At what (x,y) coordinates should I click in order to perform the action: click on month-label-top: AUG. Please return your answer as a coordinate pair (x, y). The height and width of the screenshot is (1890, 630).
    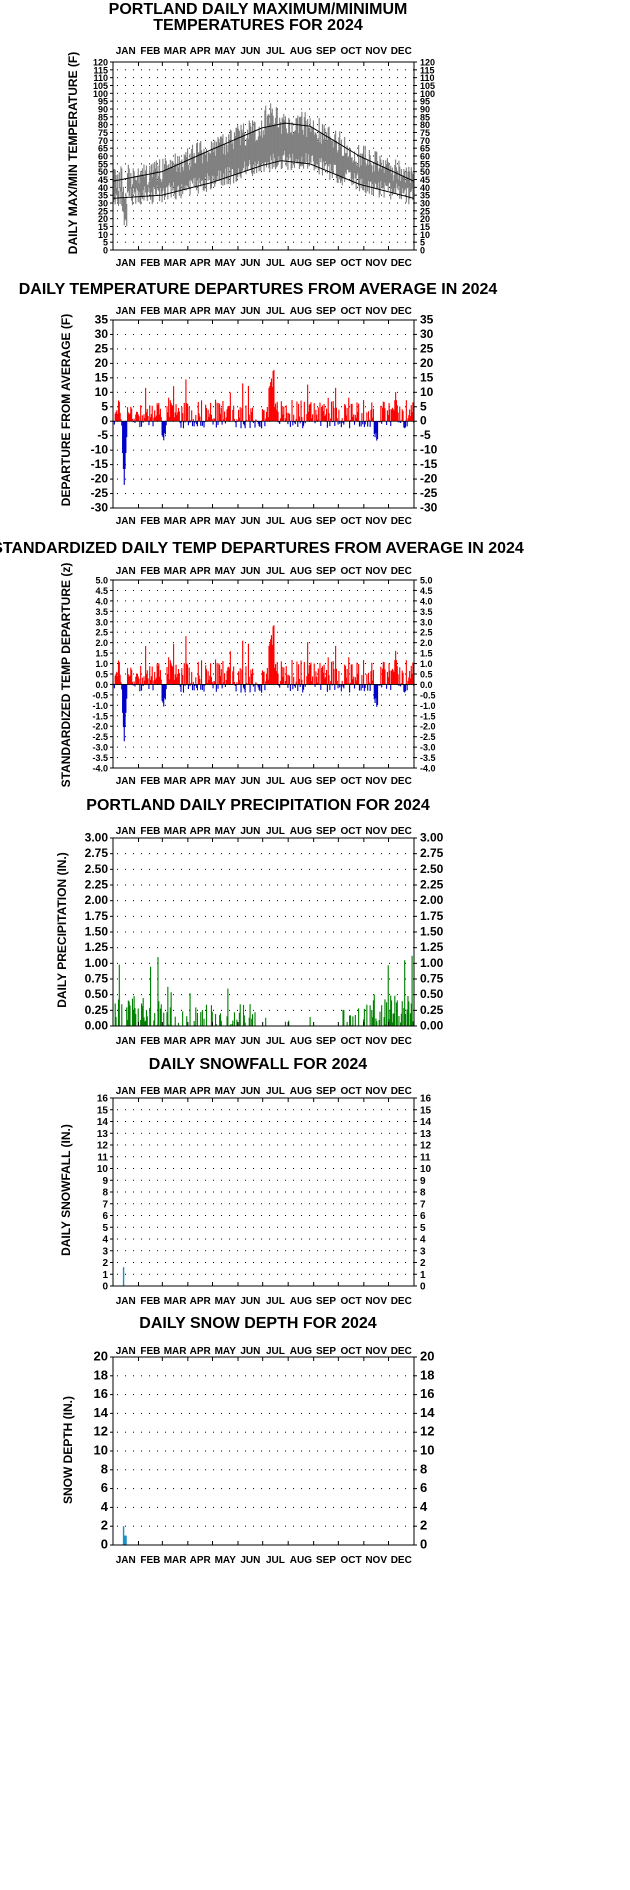
    Looking at the image, I should click on (301, 1091).